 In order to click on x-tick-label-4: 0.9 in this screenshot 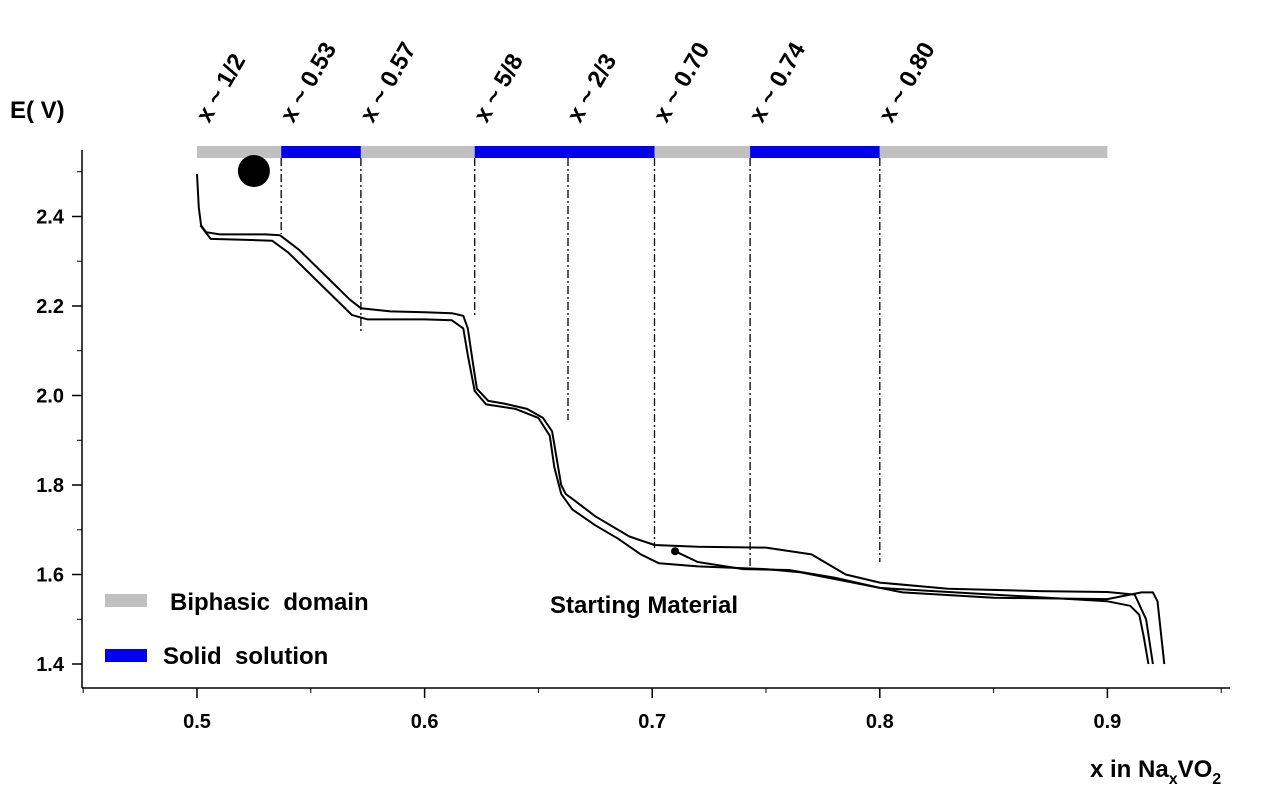, I will do `click(1107, 722)`.